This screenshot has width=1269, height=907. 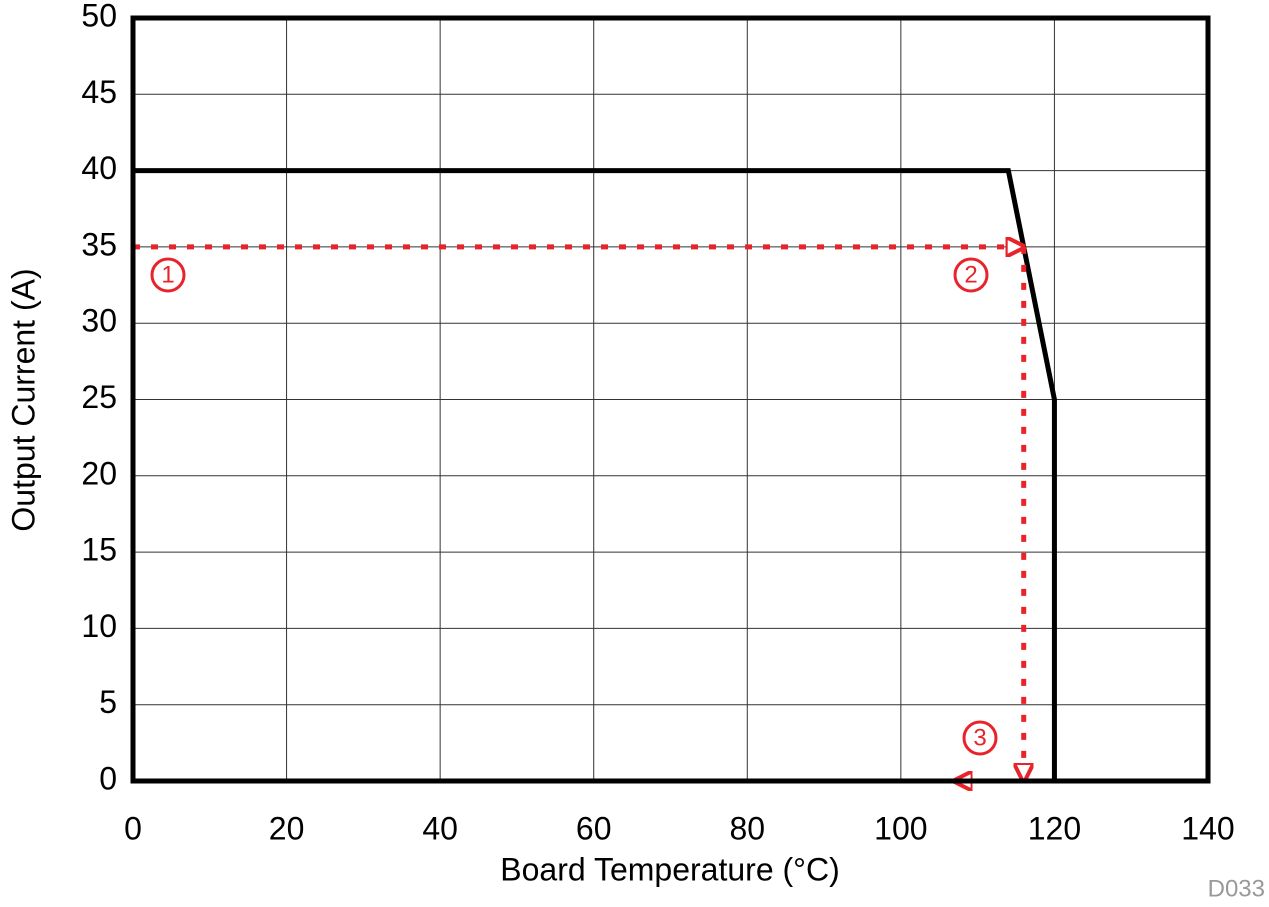 What do you see at coordinates (1054, 828) in the screenshot?
I see `x-tick-label: 120` at bounding box center [1054, 828].